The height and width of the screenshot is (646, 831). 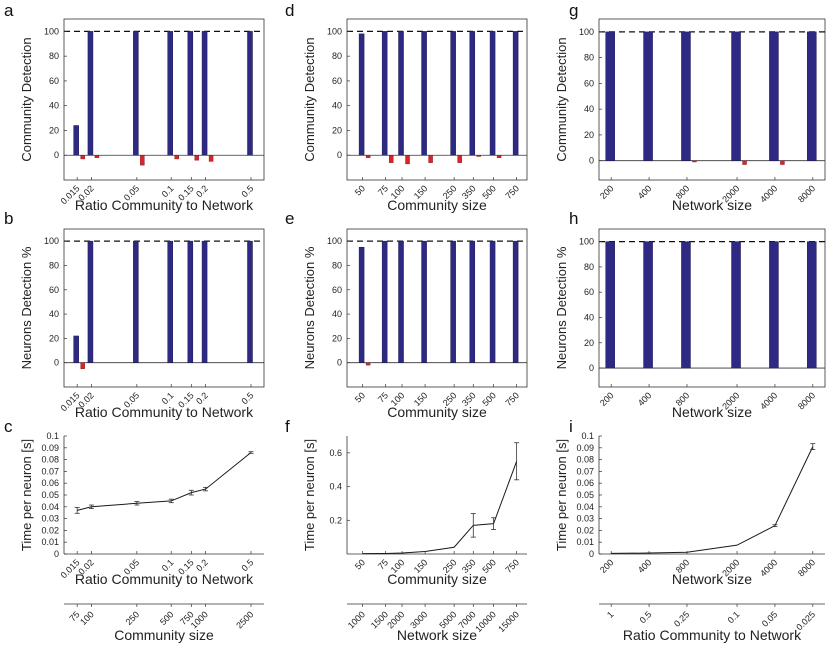 I want to click on y-axis-label: Community Detection, so click(x=561, y=99).